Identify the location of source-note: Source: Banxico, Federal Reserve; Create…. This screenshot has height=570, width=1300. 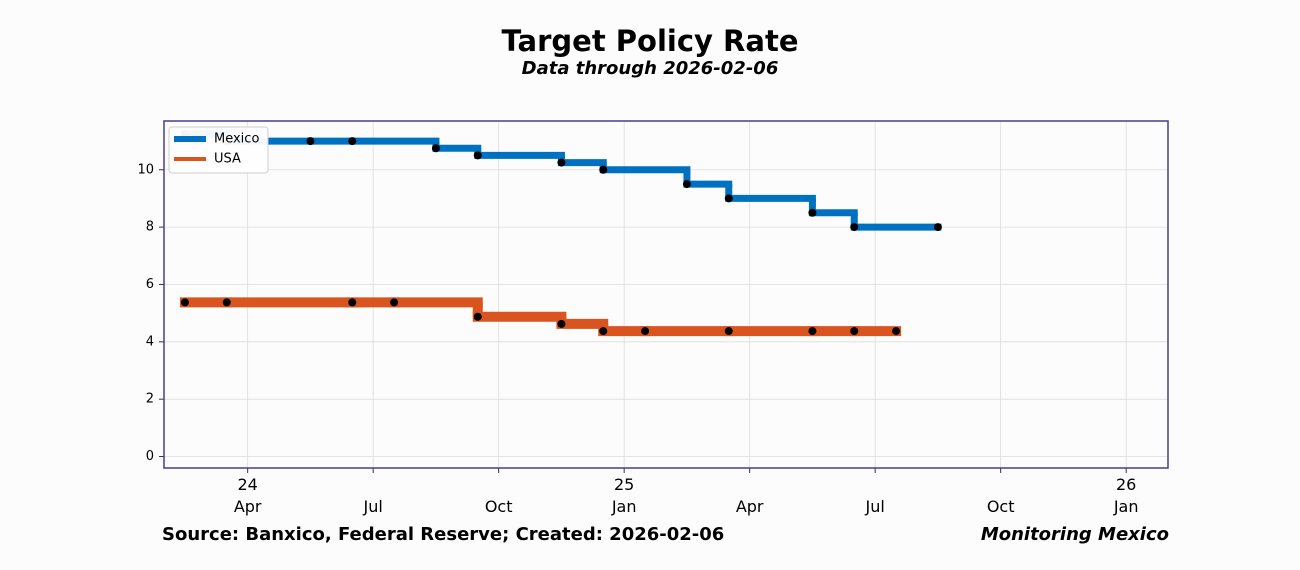
(443, 534).